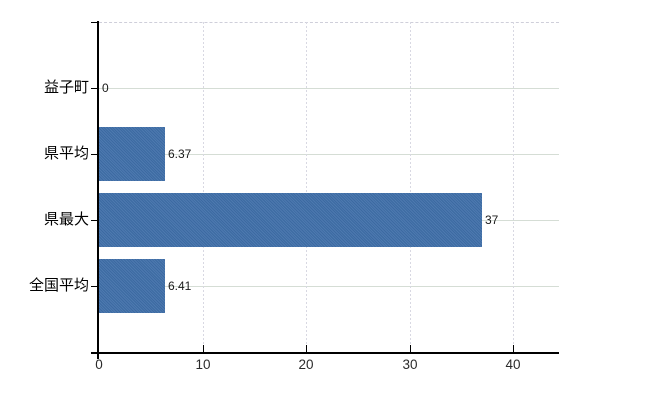  I want to click on y-axis-label: 益子町, so click(66, 87).